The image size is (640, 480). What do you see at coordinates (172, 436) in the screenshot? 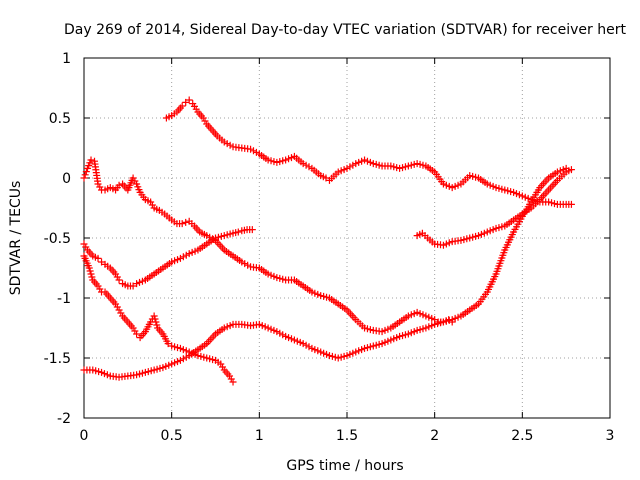
I see `x-tick-label: 0.5` at bounding box center [172, 436].